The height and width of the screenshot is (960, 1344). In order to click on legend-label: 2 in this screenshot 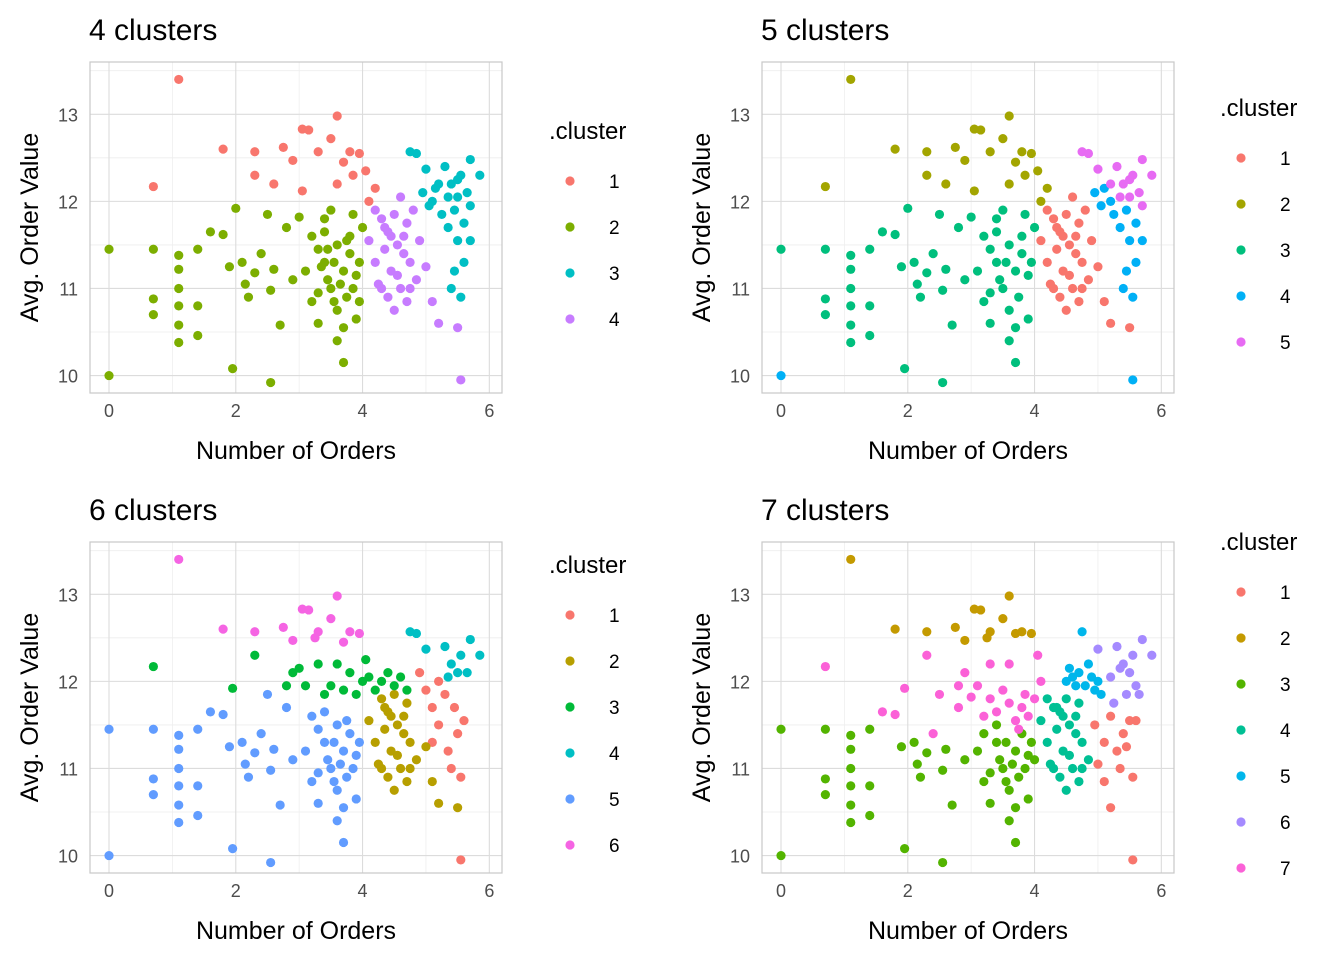, I will do `click(614, 662)`.